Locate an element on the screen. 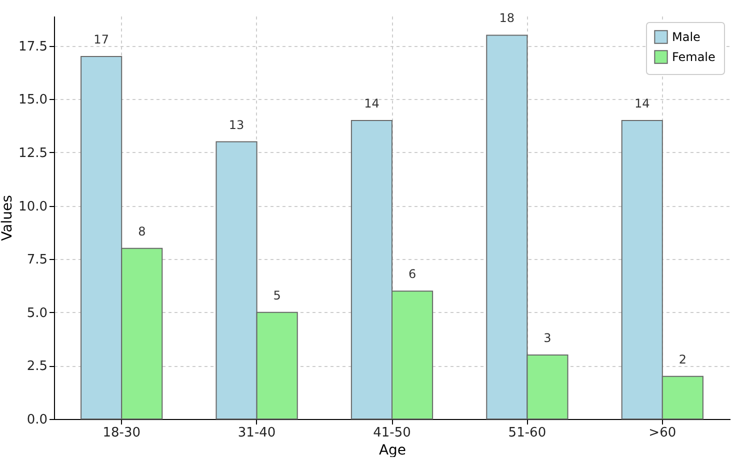 The image size is (750, 462). x-tick-label: 41-50 is located at coordinates (392, 433).